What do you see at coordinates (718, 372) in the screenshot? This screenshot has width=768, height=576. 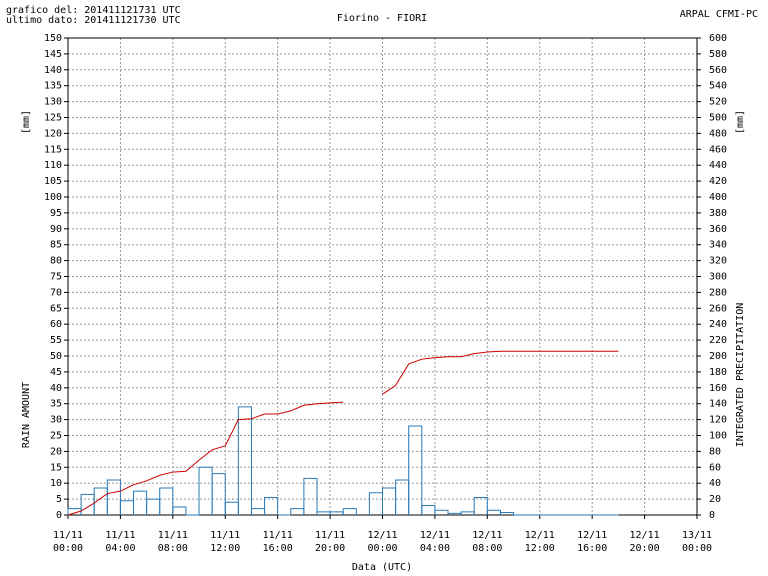 I see `y2-tick-label: 180` at bounding box center [718, 372].